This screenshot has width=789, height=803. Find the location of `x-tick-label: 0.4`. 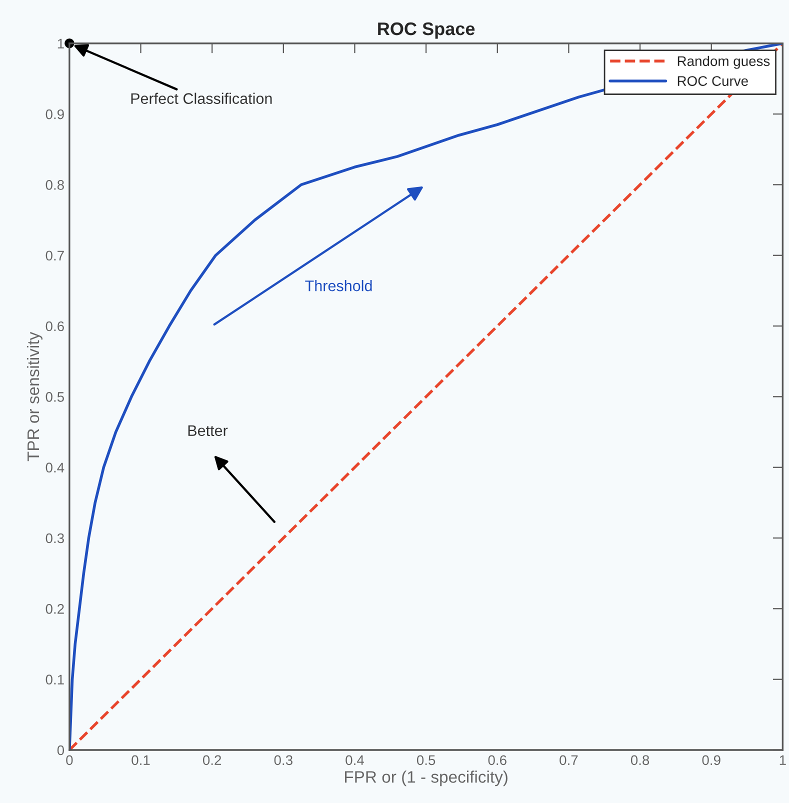

x-tick-label: 0.4 is located at coordinates (355, 760).